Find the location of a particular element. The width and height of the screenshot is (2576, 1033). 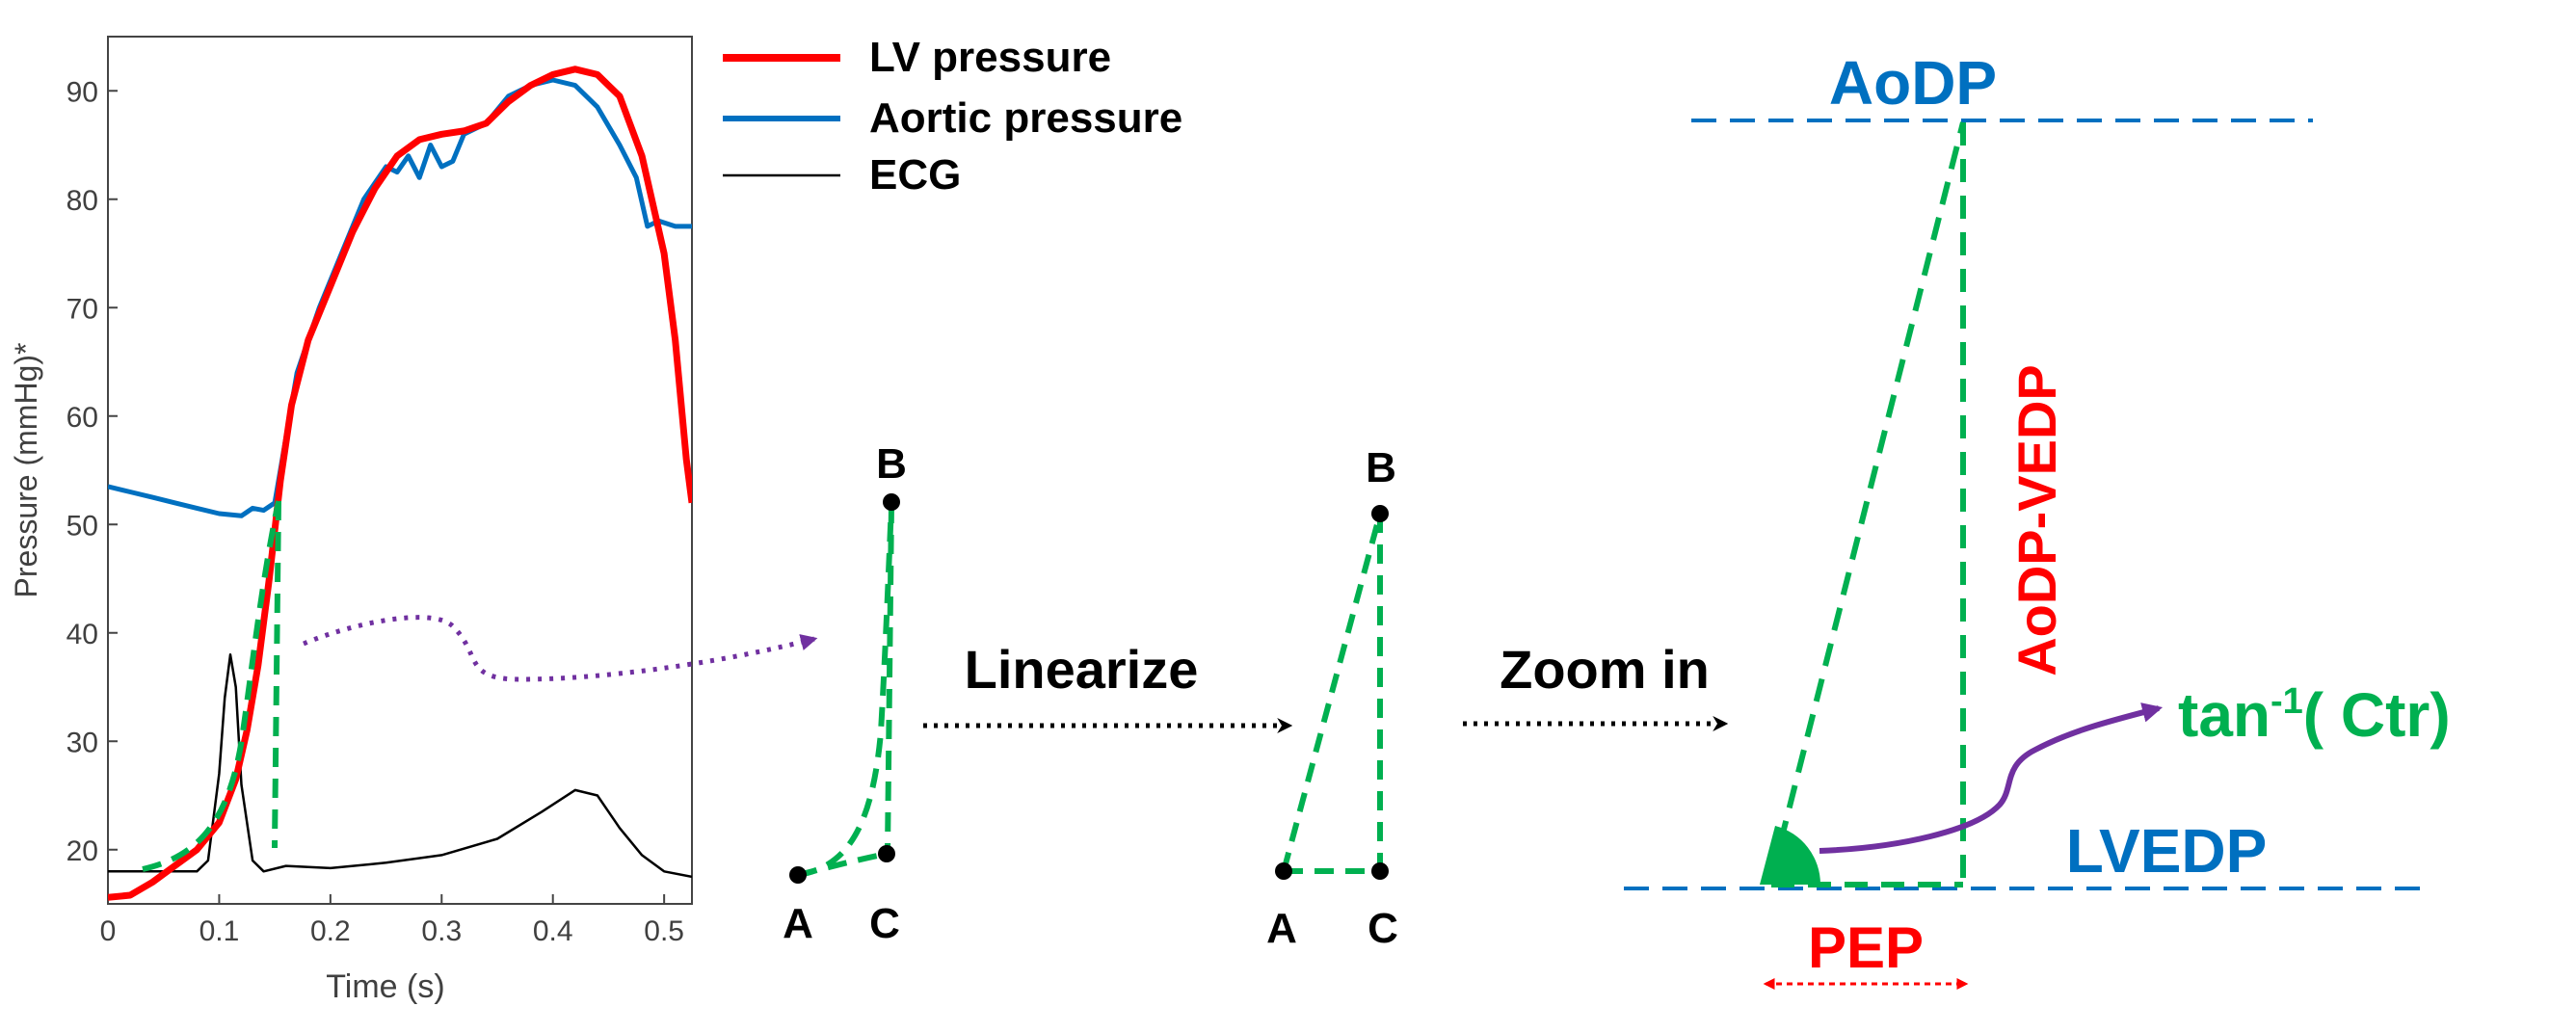

ctr-superscript: -1 is located at coordinates (2287, 702).